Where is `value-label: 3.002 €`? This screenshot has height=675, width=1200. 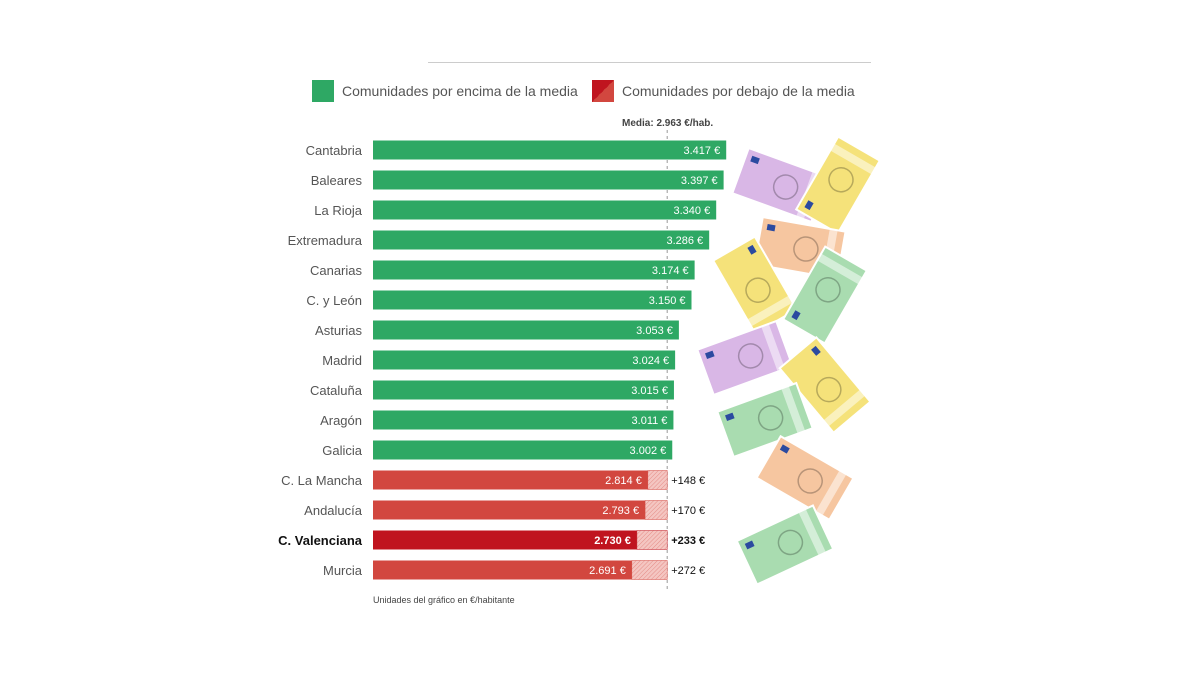 value-label: 3.002 € is located at coordinates (648, 451).